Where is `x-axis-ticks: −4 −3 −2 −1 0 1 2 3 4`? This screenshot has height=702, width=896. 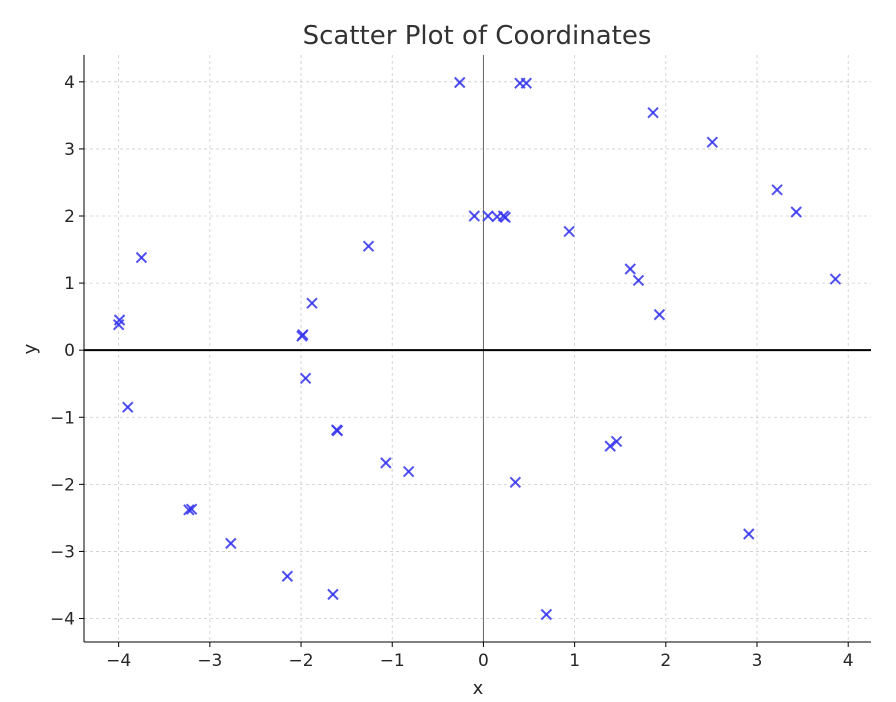
x-axis-ticks: −4 −3 −2 −1 0 1 2 3 4 is located at coordinates (480, 656).